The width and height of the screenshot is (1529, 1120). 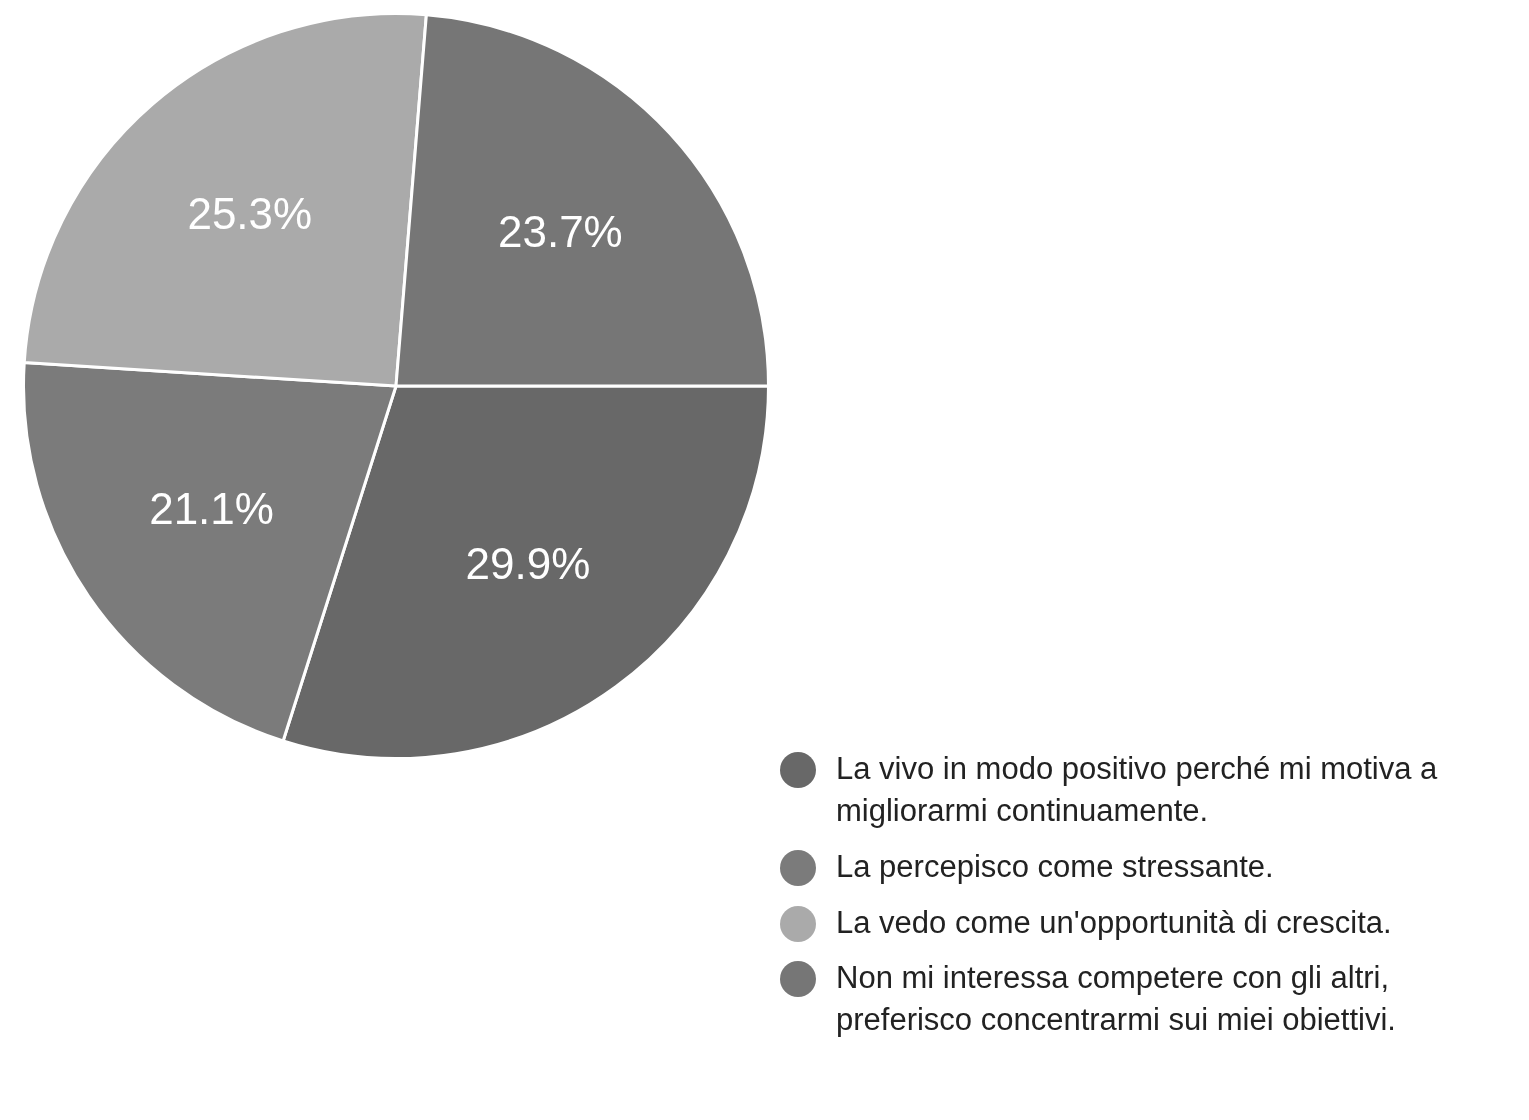 I want to click on legend-label: La vivo in modo positivo perché mi motiva a migliorarmi continuamente., so click(x=1137, y=790).